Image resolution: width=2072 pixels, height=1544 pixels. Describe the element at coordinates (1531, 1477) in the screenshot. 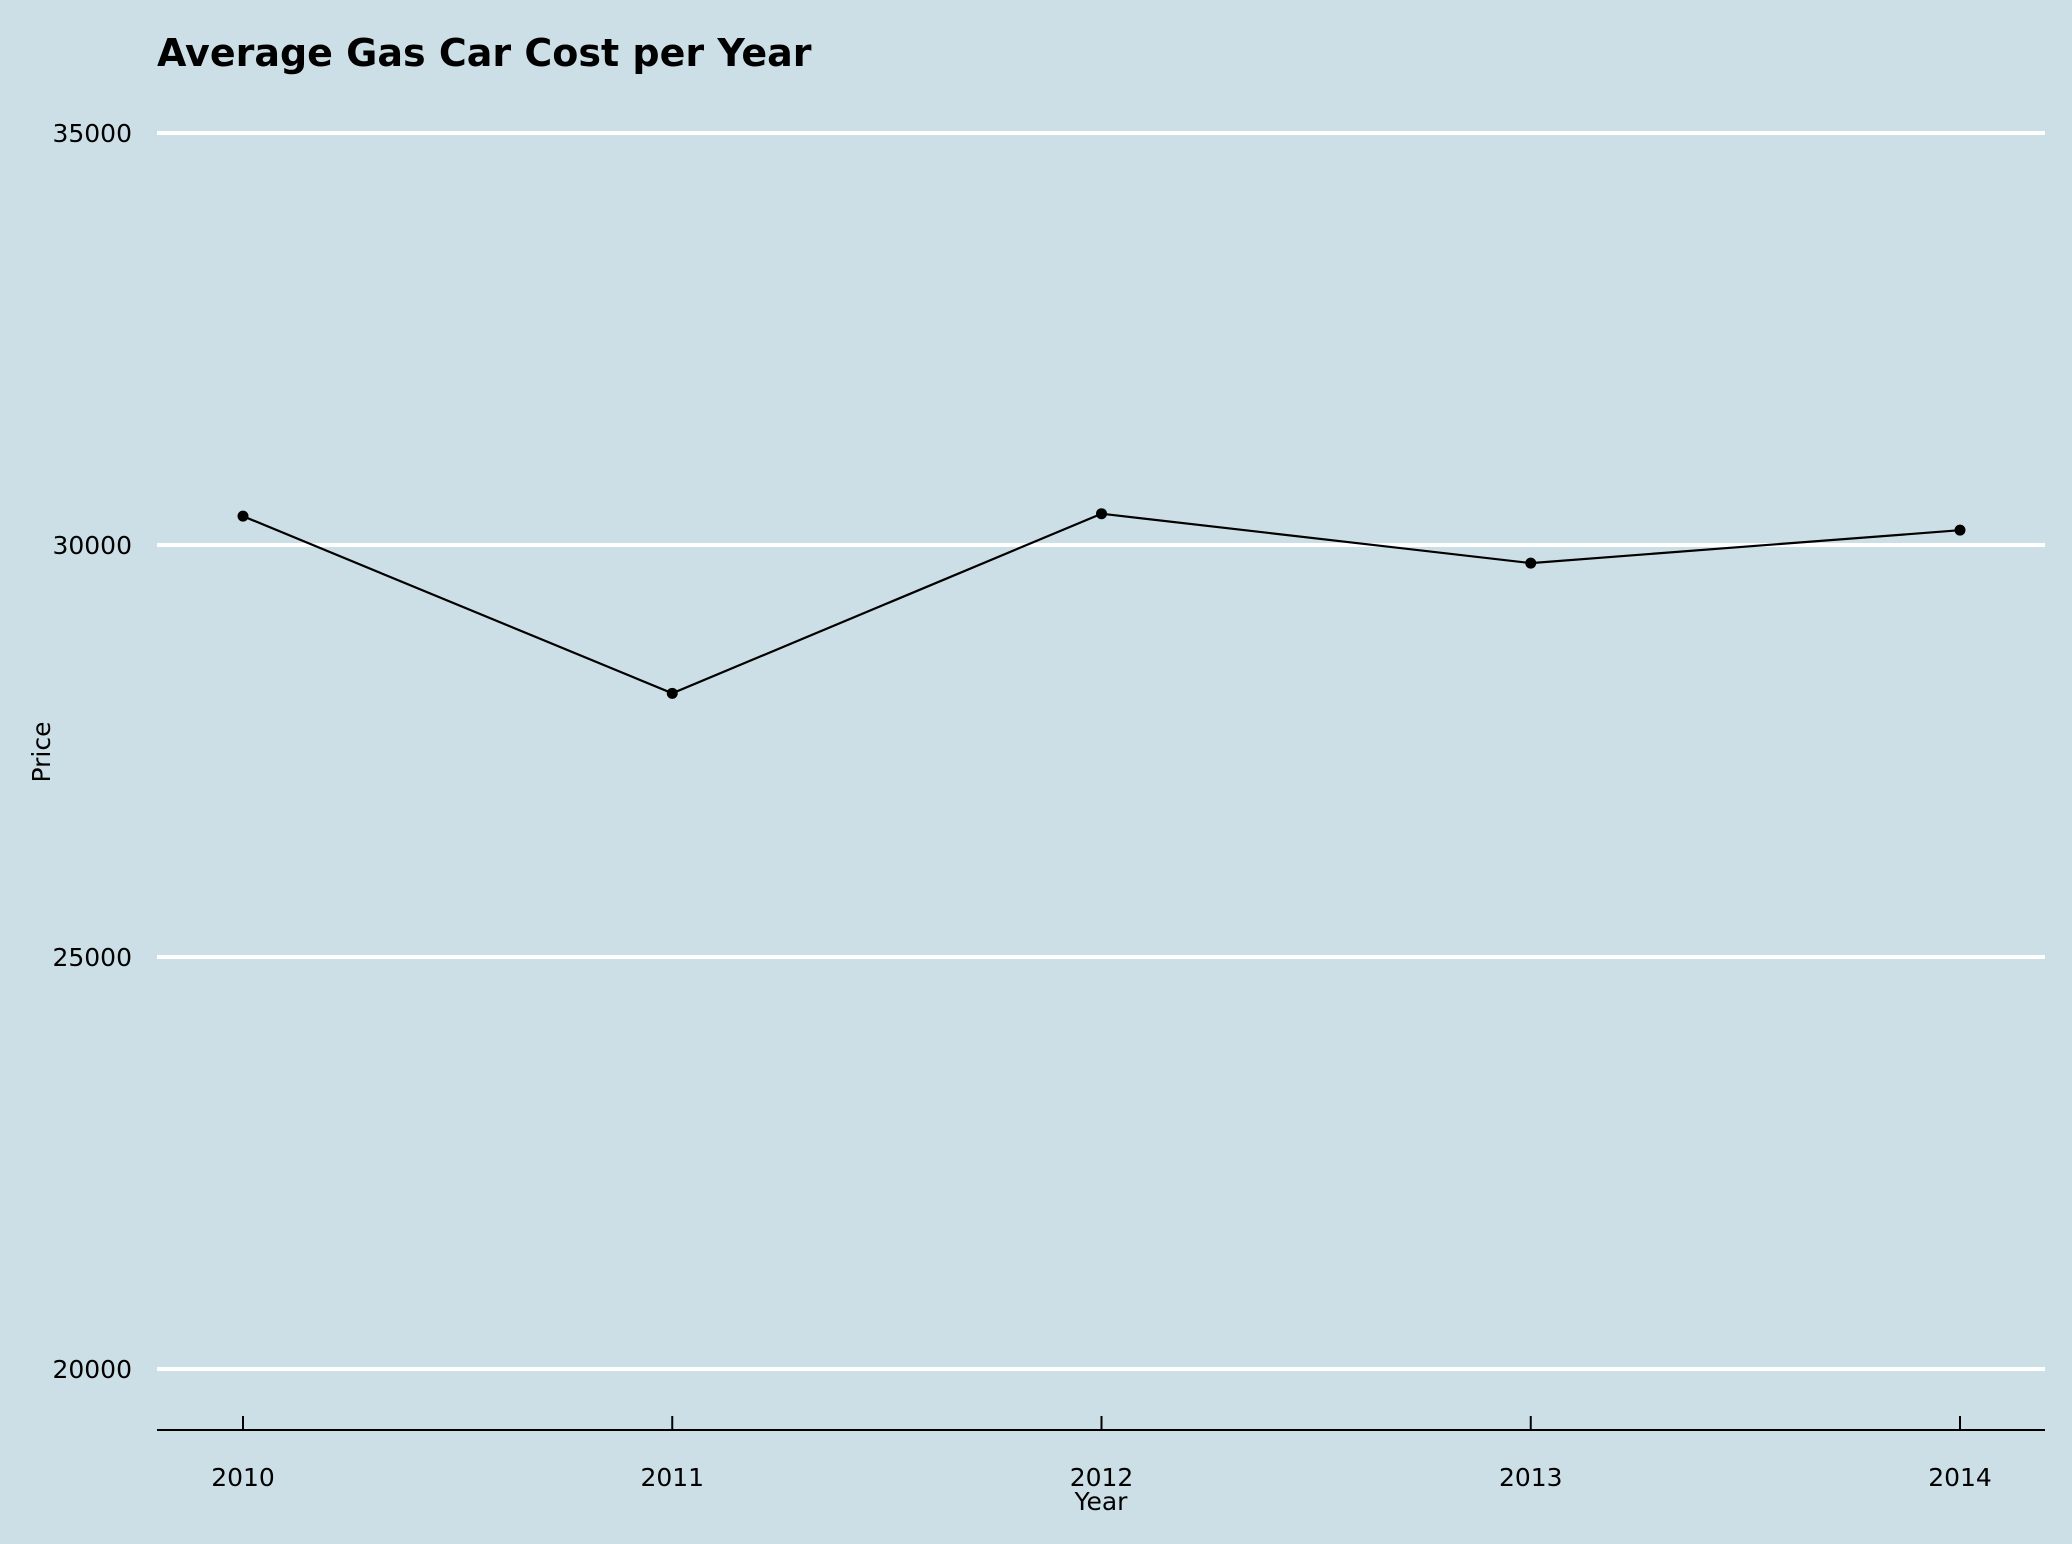

I see `x-tick-label: 2013` at that location.